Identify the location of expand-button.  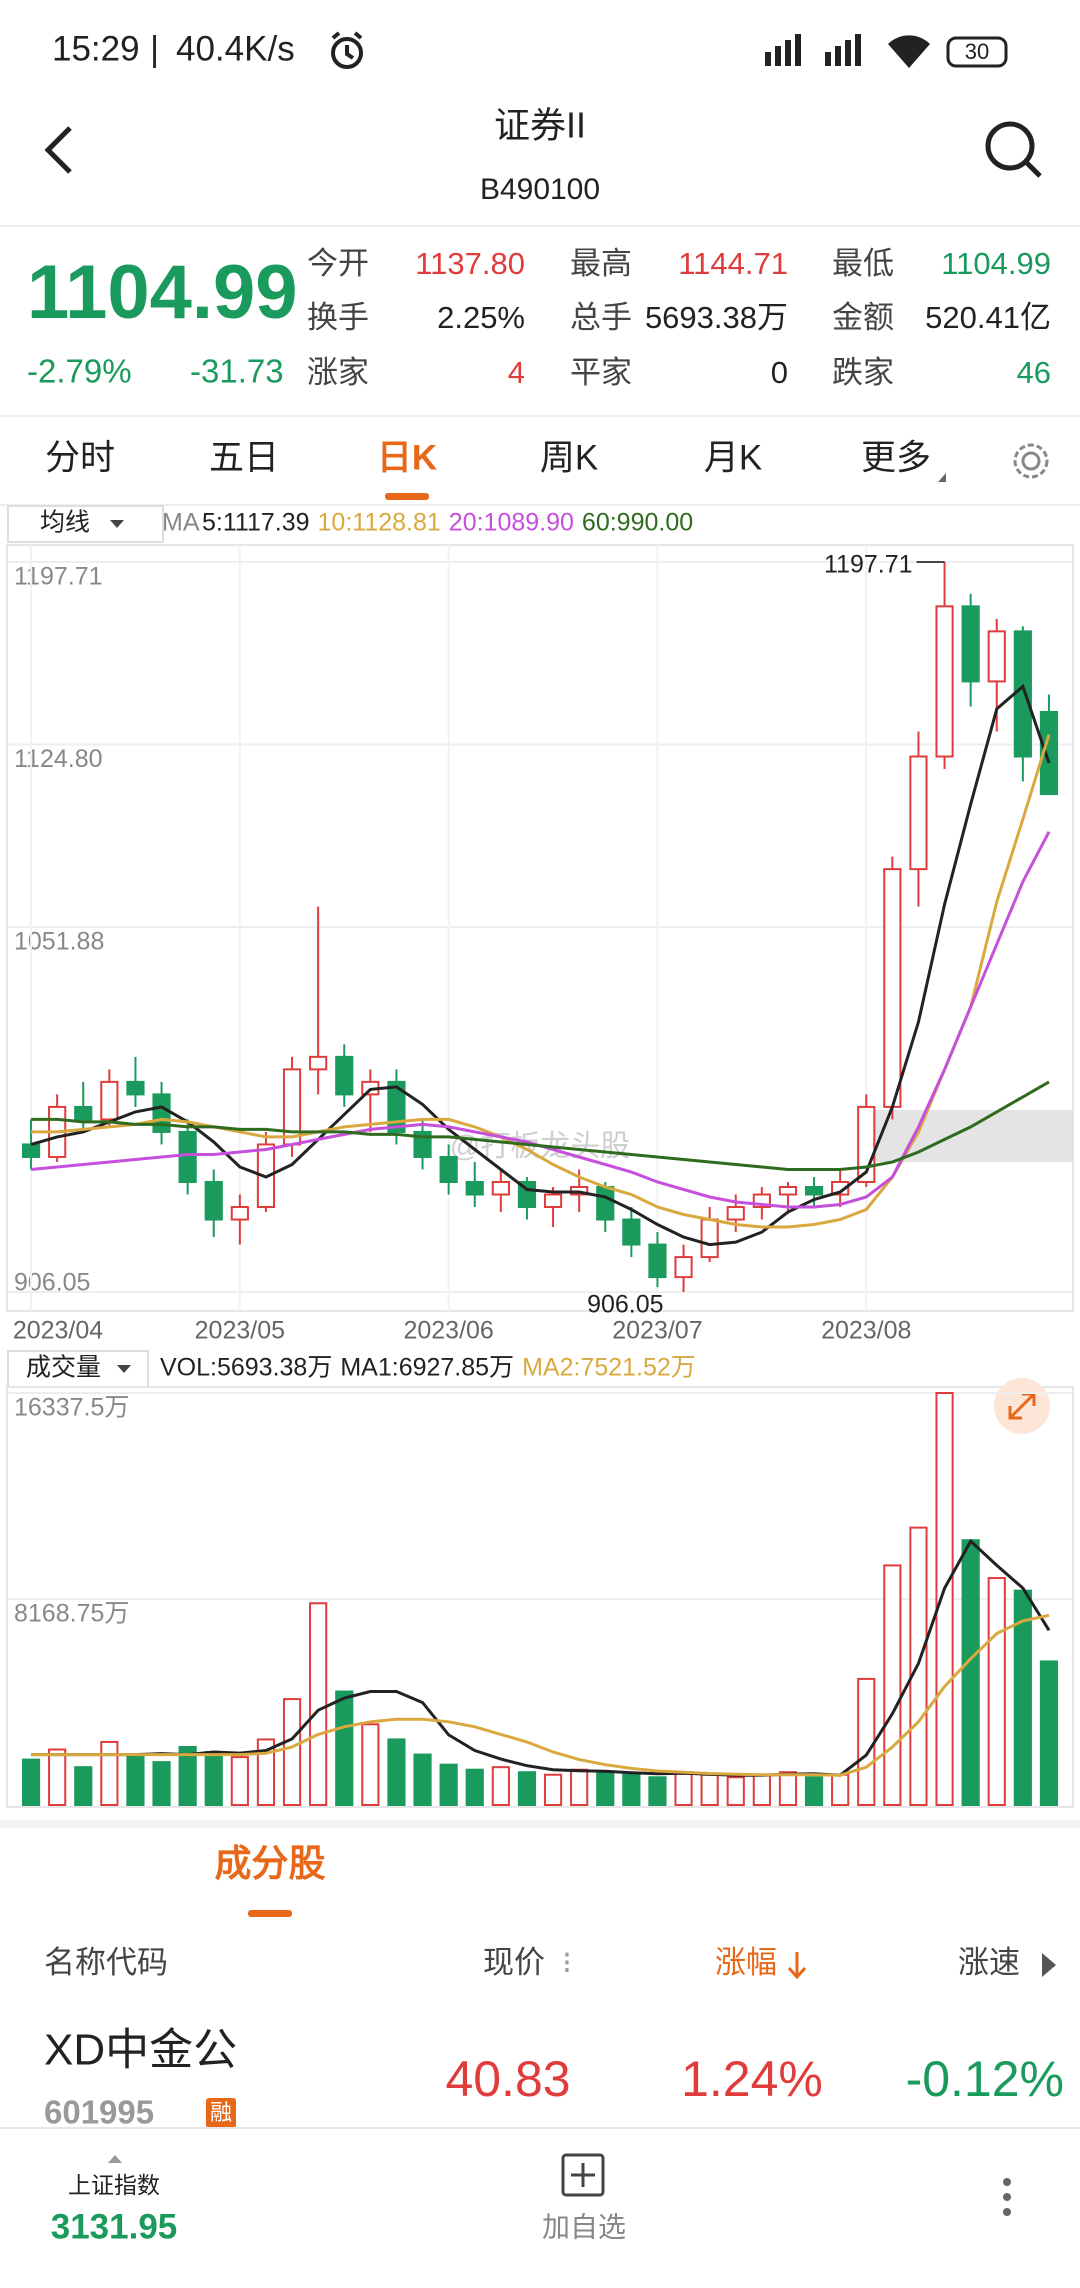
(1022, 1406).